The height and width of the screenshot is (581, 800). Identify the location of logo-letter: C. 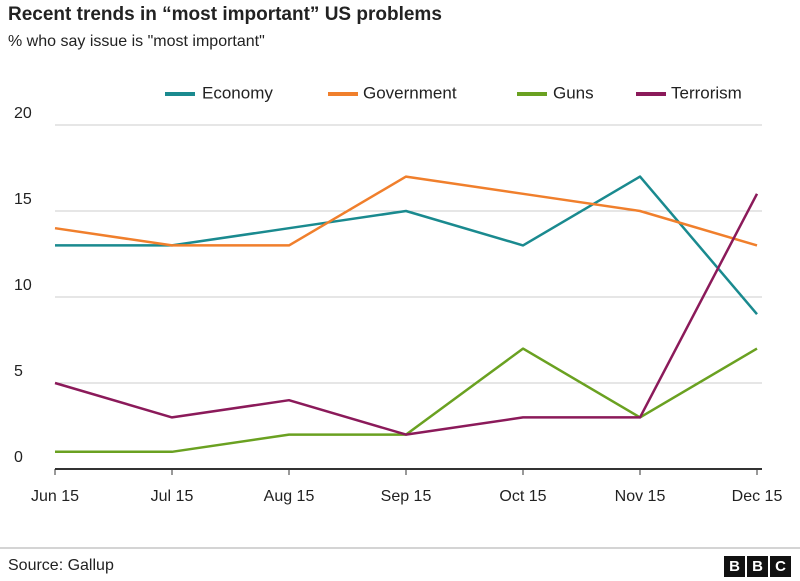
(780, 566).